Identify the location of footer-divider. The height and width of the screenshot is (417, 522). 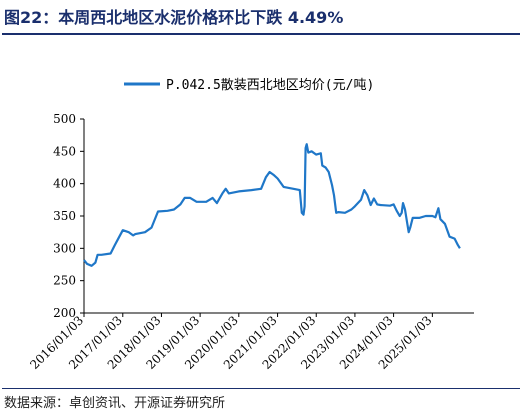
(261, 388).